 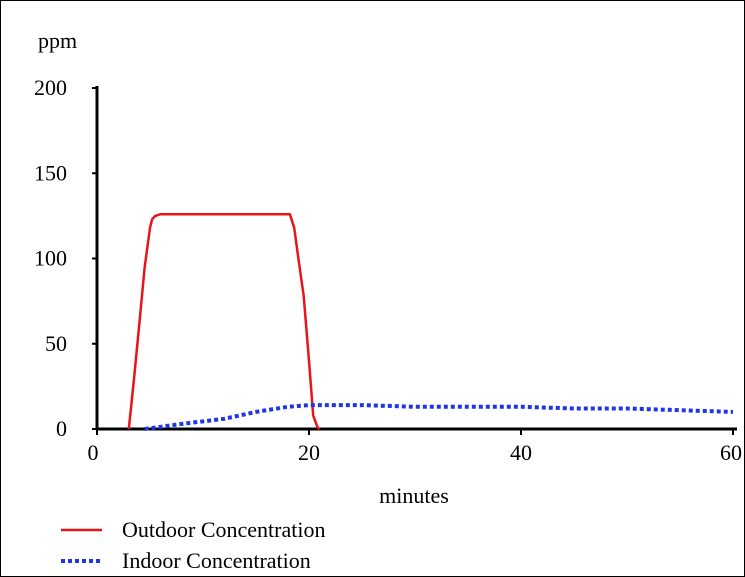 I want to click on legend-label-indoor: Indoor Concentration, so click(x=216, y=560).